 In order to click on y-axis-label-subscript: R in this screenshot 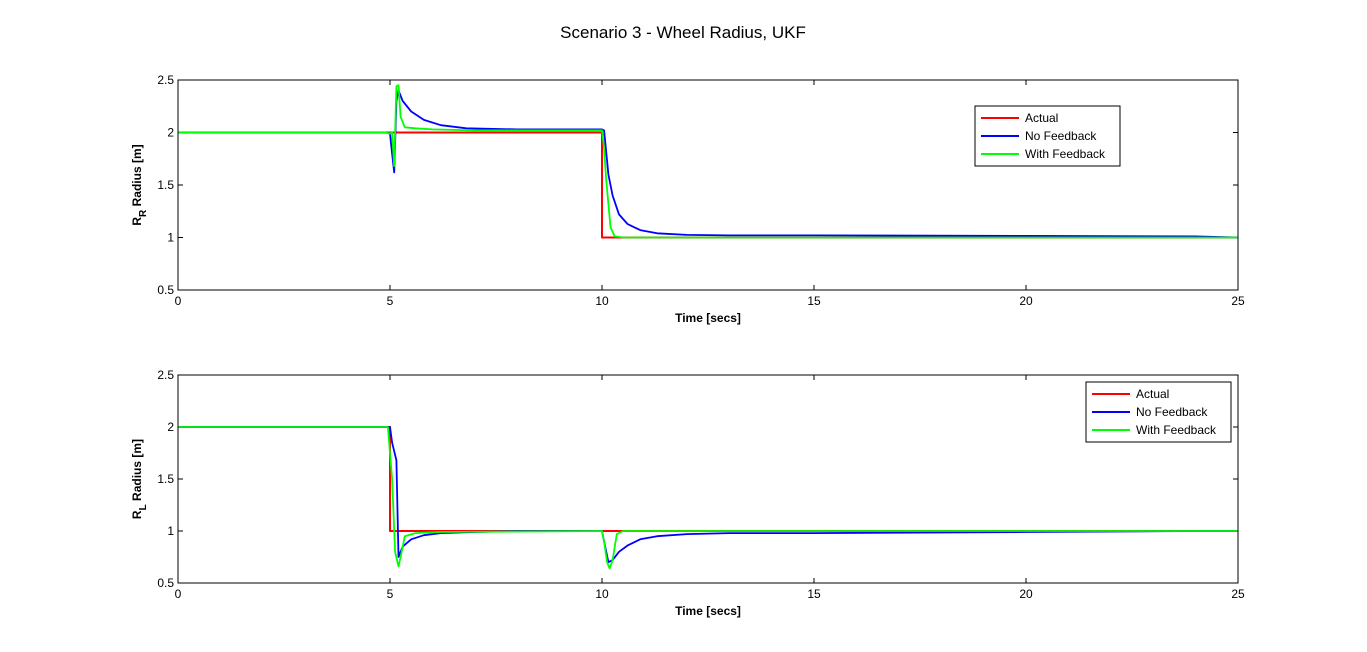, I will do `click(143, 213)`.